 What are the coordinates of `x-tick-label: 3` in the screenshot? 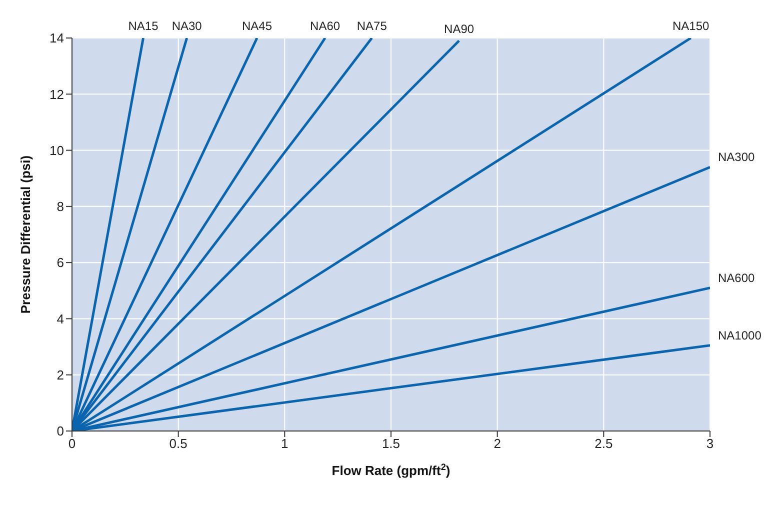 It's located at (710, 444).